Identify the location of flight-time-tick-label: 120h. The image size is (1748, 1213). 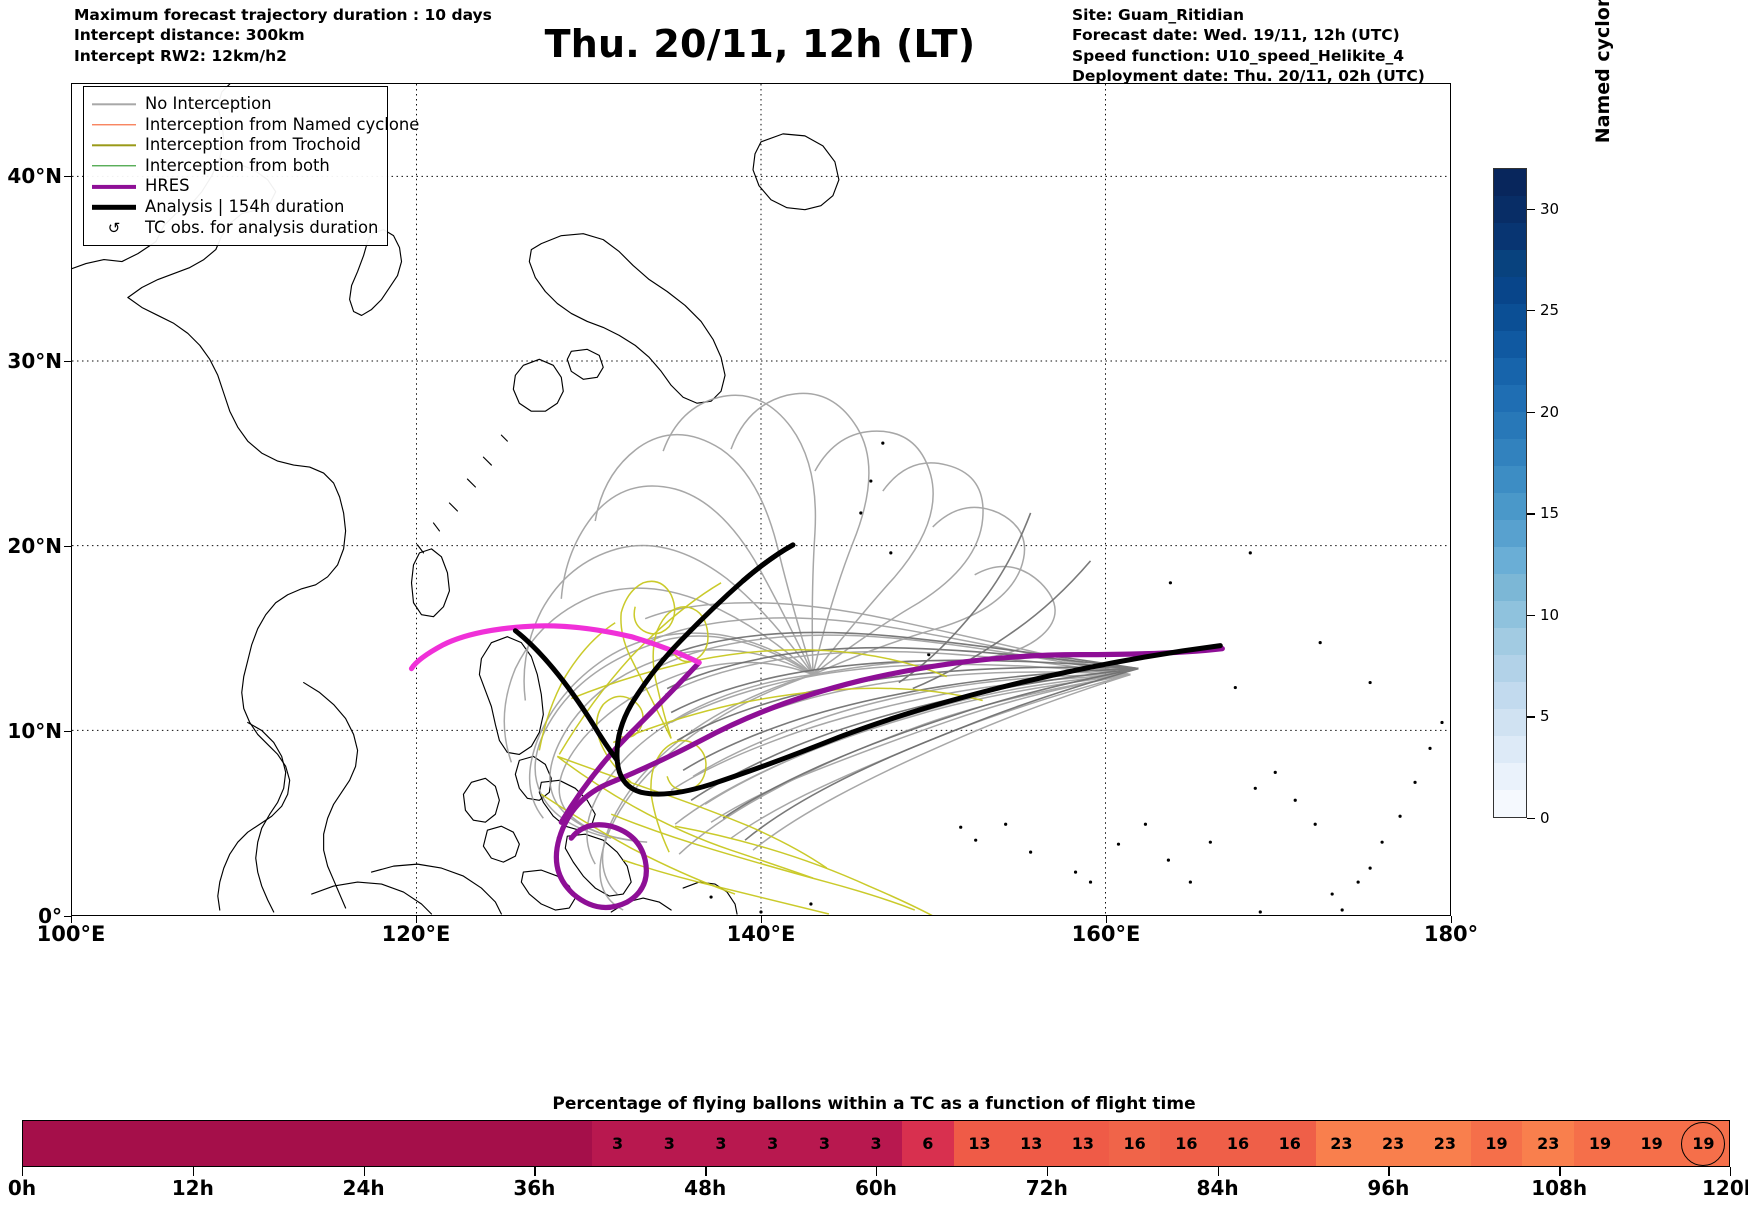
(1725, 1188).